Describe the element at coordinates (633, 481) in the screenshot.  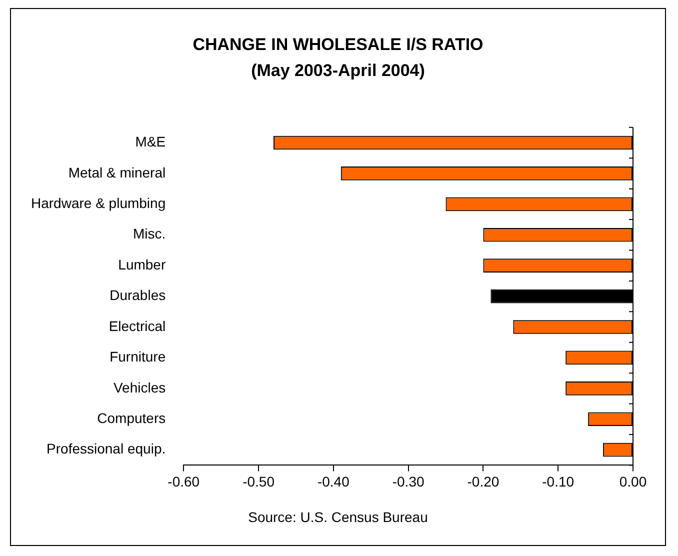
I see `x-tick-label: 0.00` at that location.